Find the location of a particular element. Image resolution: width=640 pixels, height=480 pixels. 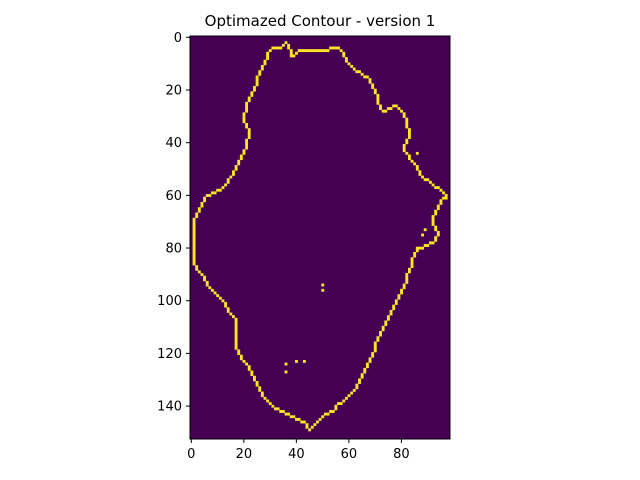

x-tick-label: 0 is located at coordinates (191, 454).